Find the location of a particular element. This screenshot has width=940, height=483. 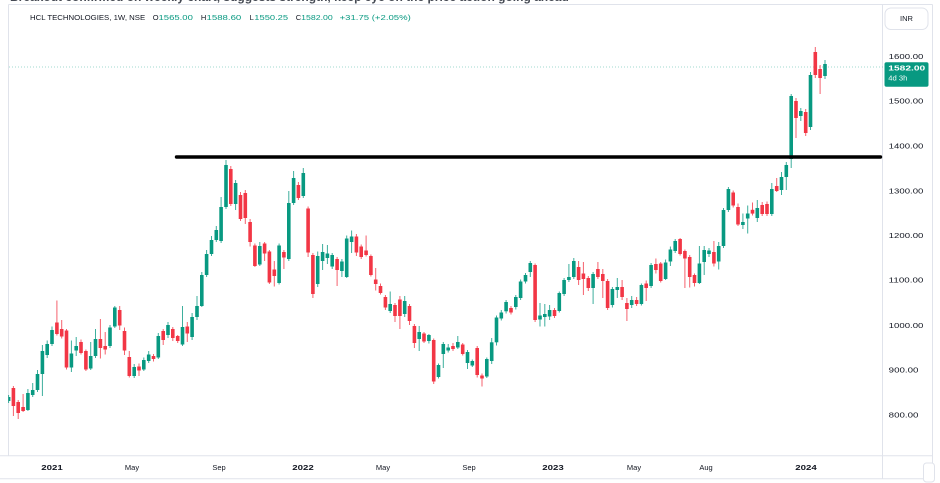

svg-text: 1550.25 is located at coordinates (271, 17).